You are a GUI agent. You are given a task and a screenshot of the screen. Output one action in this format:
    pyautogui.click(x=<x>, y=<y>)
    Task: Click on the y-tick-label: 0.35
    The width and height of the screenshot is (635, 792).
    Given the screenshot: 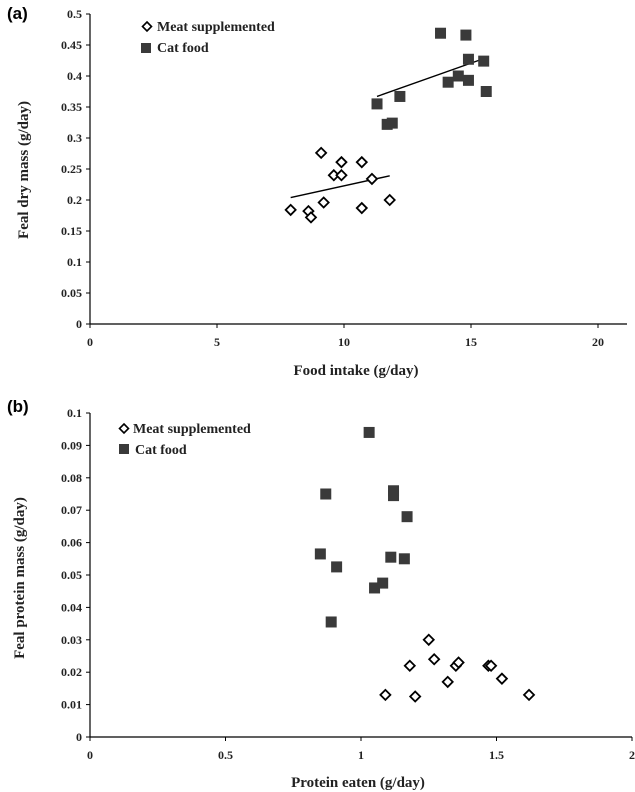 What is the action you would take?
    pyautogui.click(x=71, y=107)
    